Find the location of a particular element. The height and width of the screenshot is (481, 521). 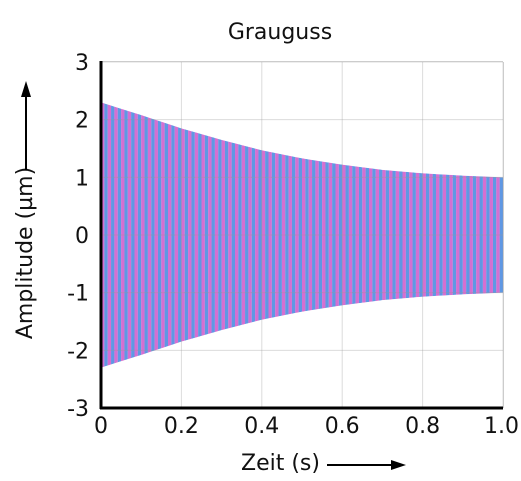

x-tick-label: 0.8 is located at coordinates (422, 426).